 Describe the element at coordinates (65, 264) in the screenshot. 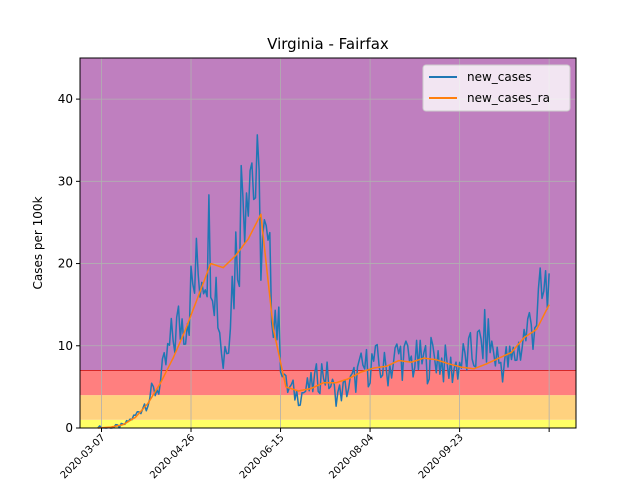

I see `y-tick-label: 20` at that location.